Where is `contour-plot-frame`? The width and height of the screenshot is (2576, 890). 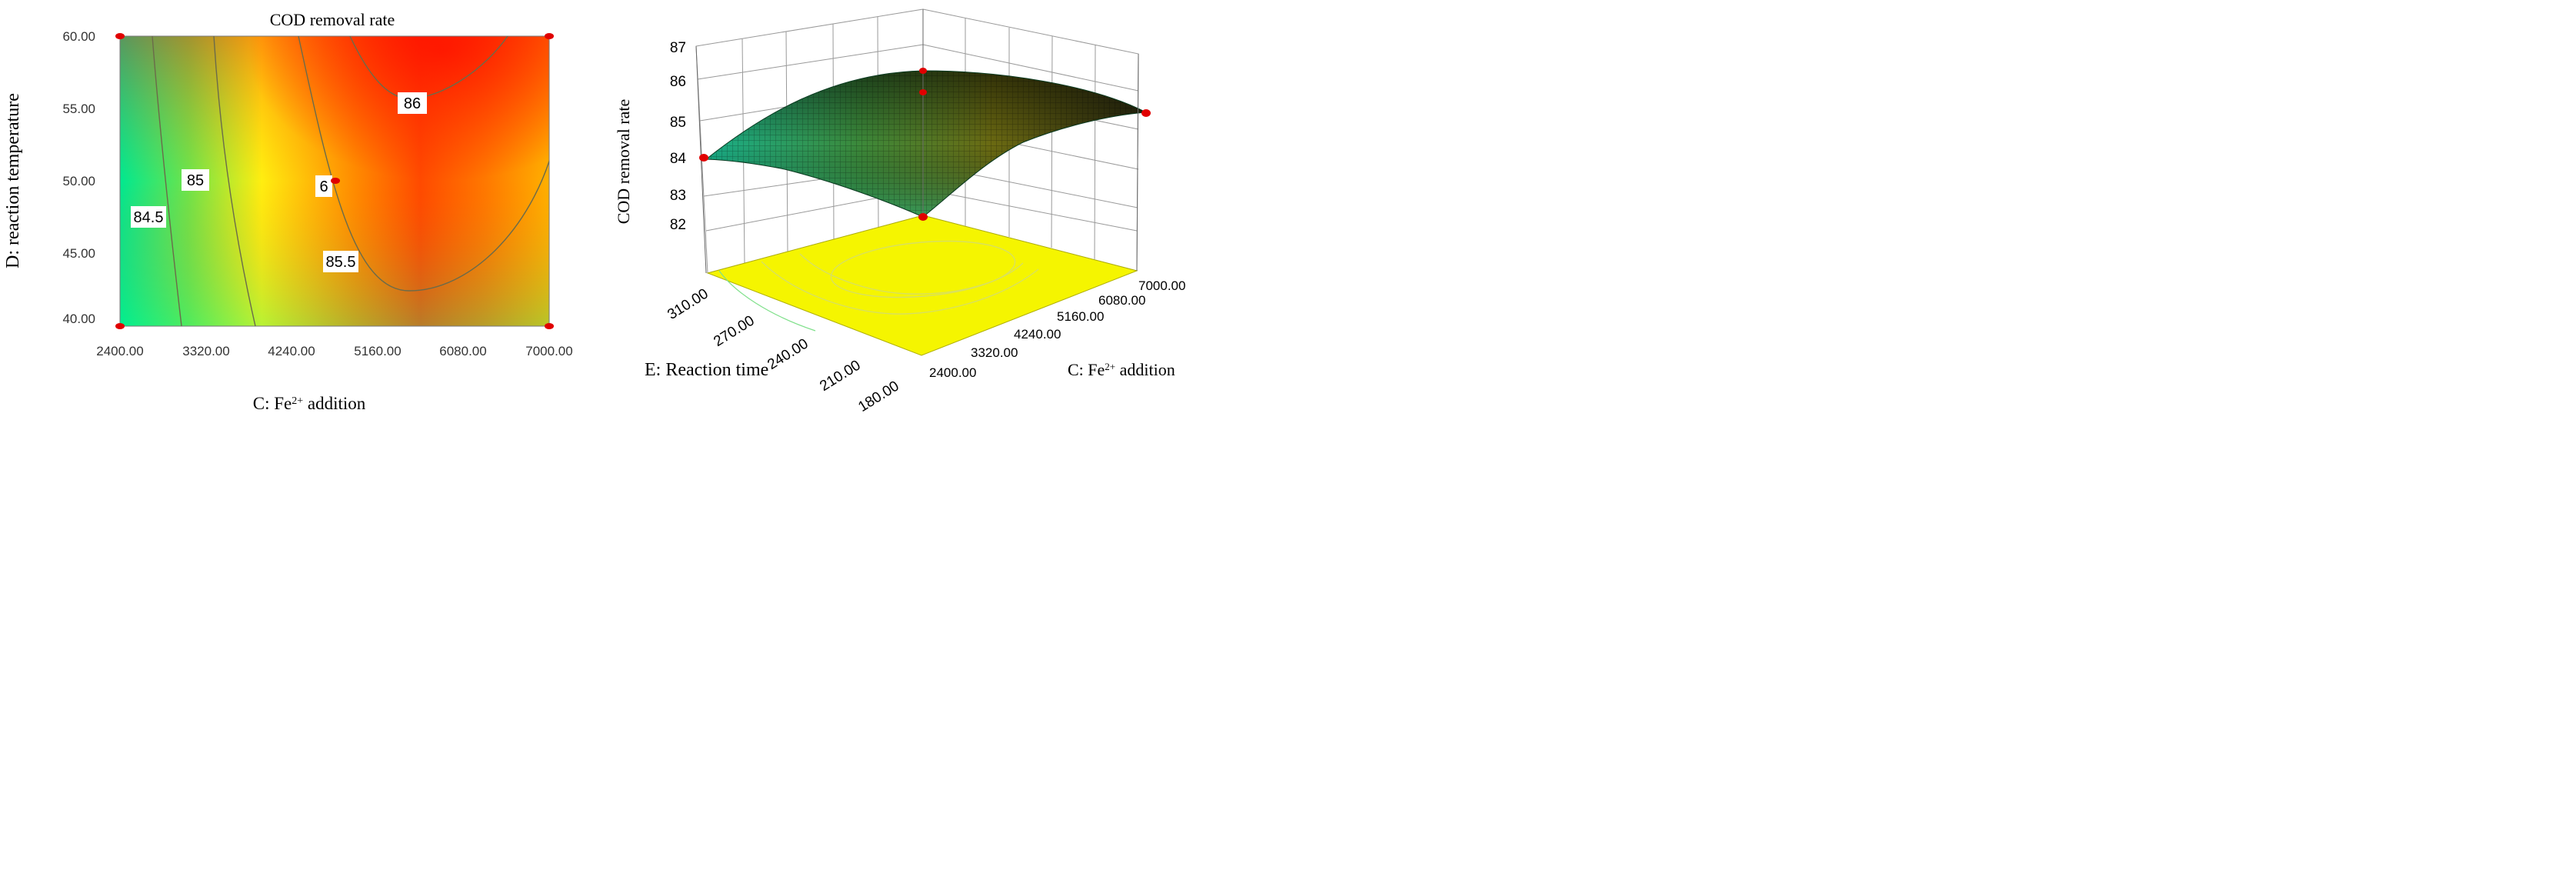 contour-plot-frame is located at coordinates (334, 181).